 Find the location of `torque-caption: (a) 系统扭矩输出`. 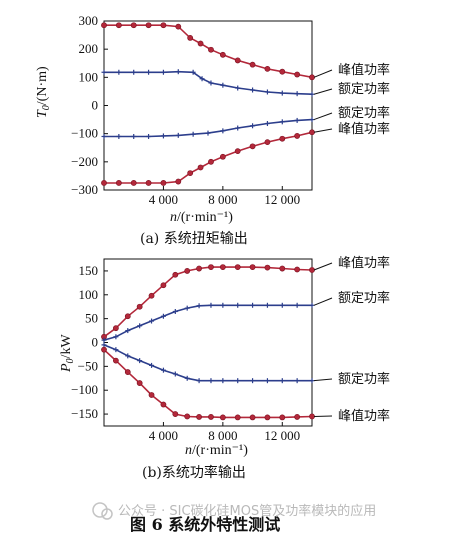

torque-caption: (a) 系统扭矩输出 is located at coordinates (194, 239).